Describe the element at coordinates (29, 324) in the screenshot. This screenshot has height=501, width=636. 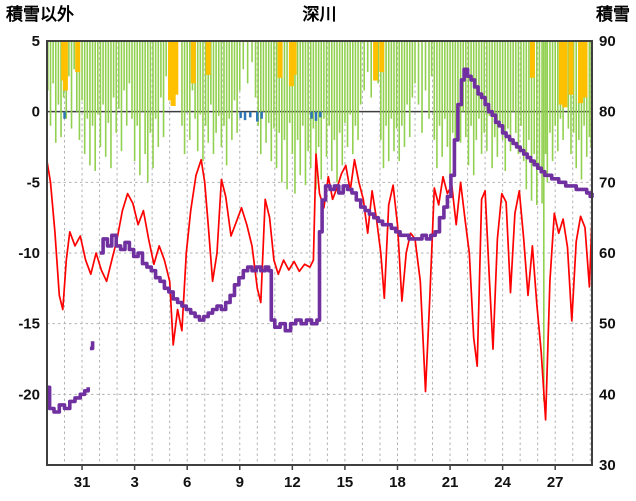
I see `left-tick-label: -15` at that location.